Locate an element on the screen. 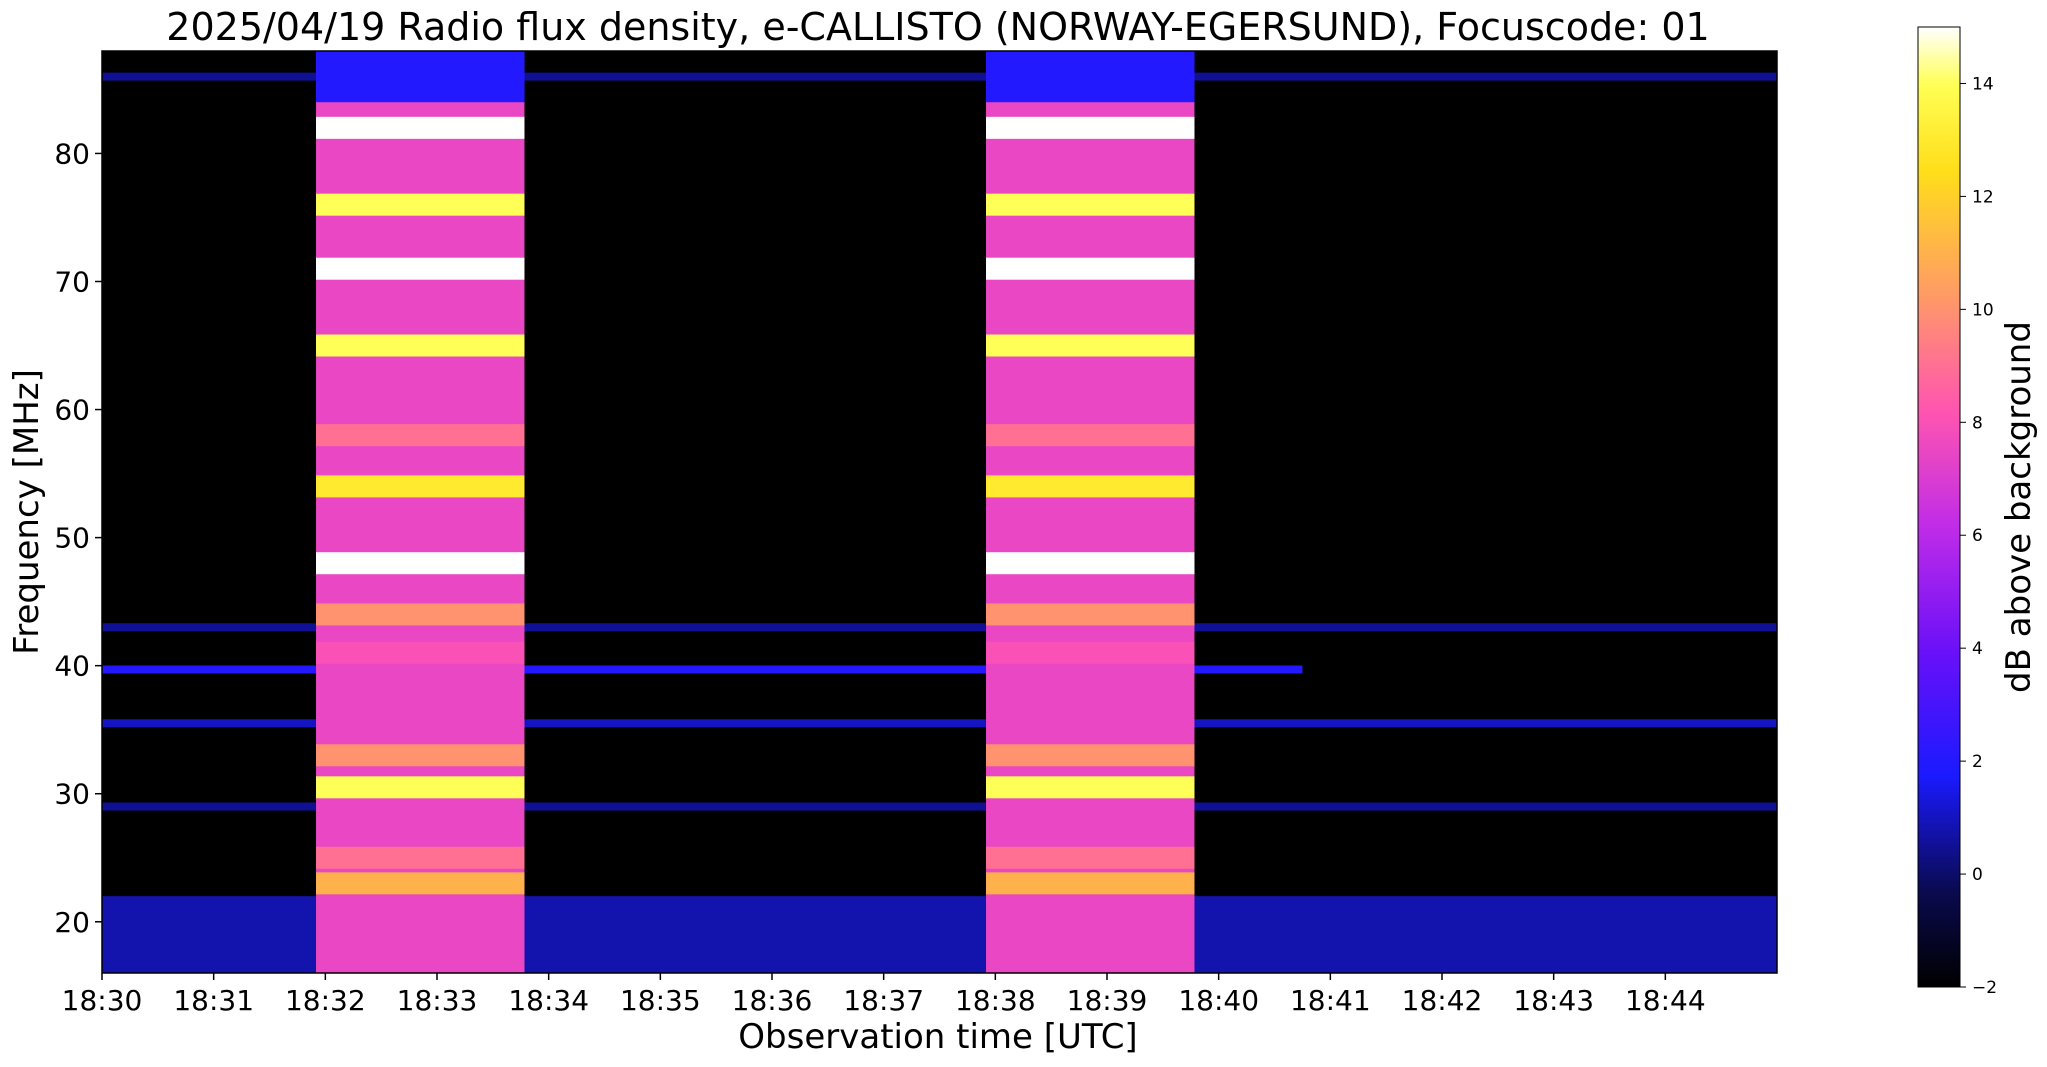  x-tick-label: 18:31 is located at coordinates (213, 1000).